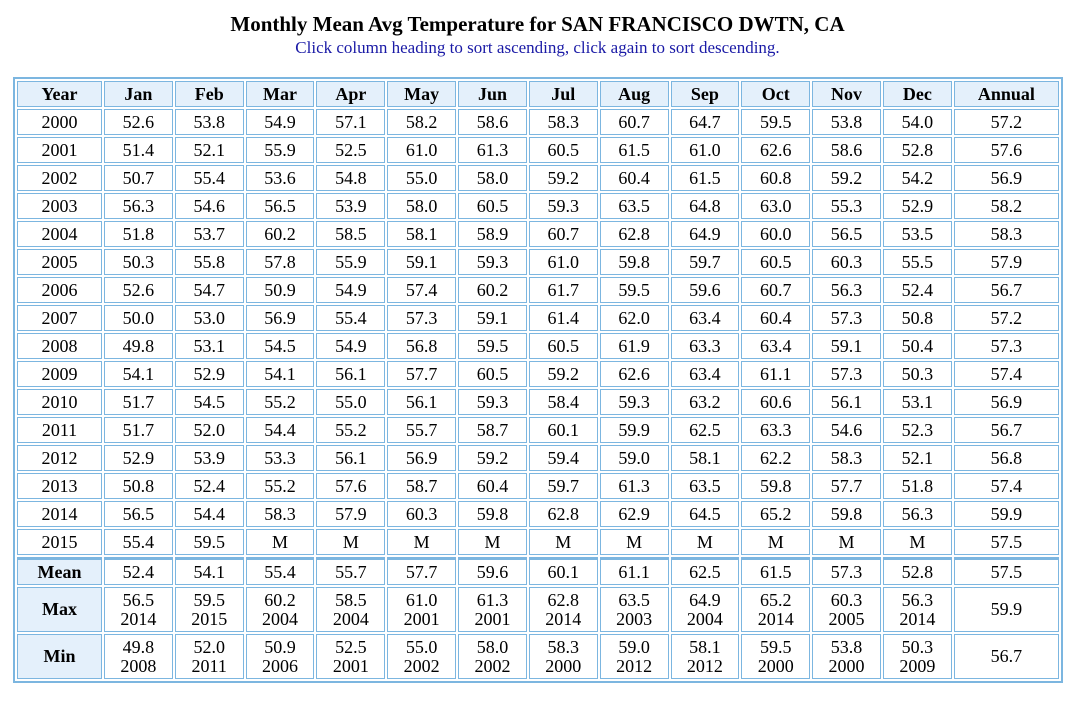 The image size is (1075, 701). Describe the element at coordinates (492, 122) in the screenshot. I see `value-cell: 58.6` at that location.